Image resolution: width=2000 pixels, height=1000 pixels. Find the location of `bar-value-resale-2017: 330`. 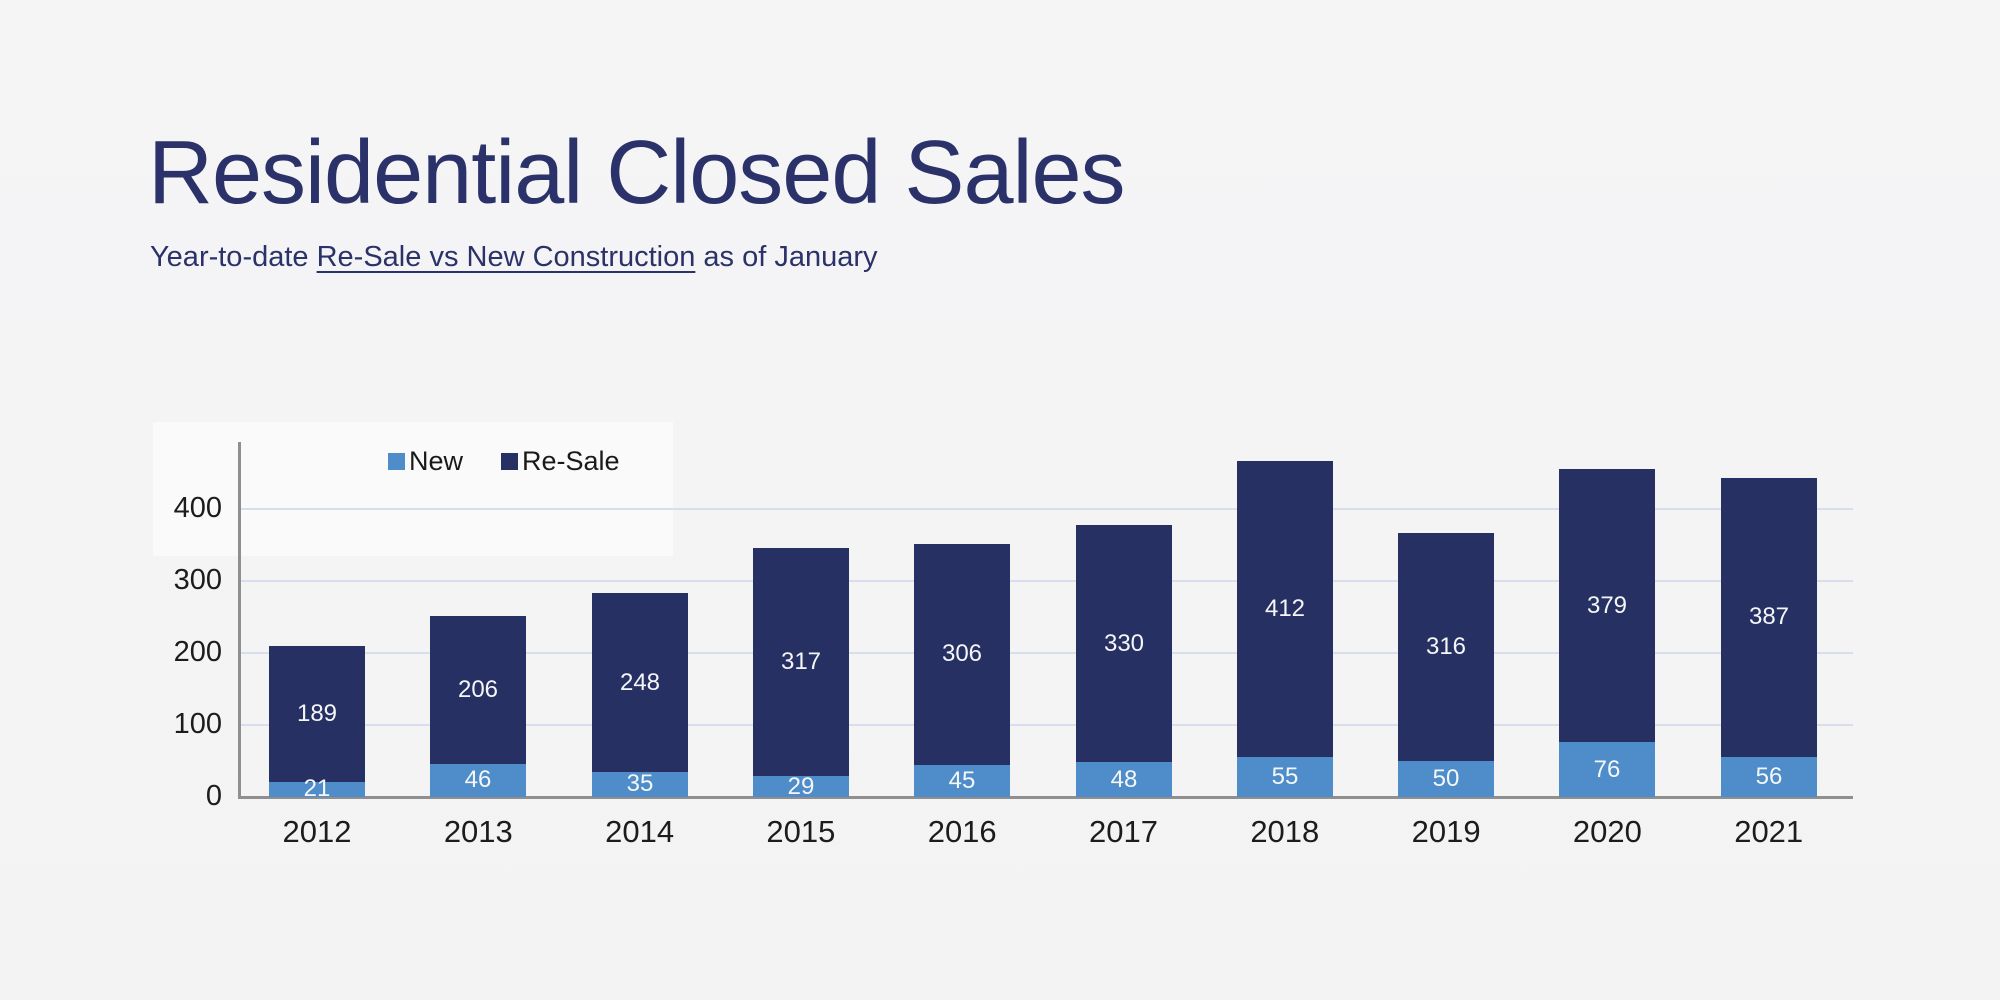

bar-value-resale-2017: 330 is located at coordinates (1124, 643).